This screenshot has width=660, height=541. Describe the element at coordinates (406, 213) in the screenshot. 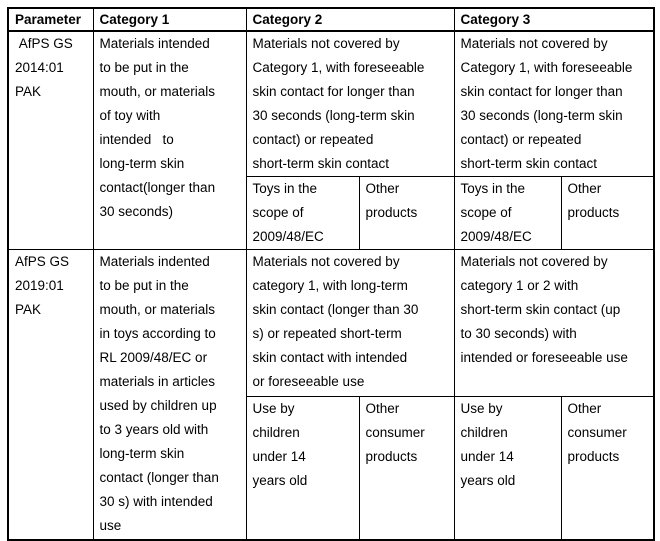

I see `cell-2014-category2-other: Other products` at that location.